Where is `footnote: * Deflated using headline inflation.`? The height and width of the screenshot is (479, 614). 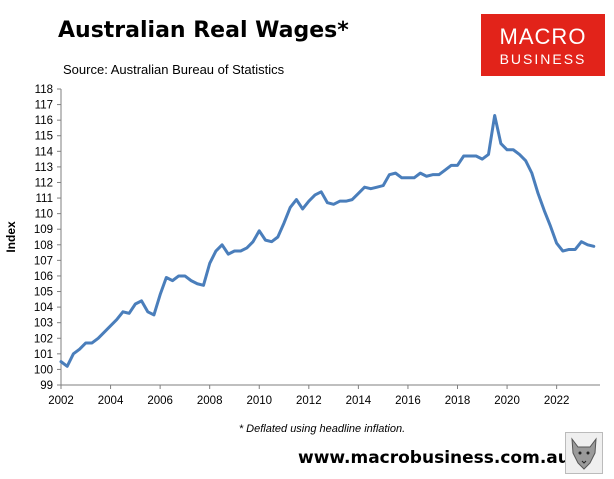 footnote: * Deflated using headline inflation. is located at coordinates (322, 429).